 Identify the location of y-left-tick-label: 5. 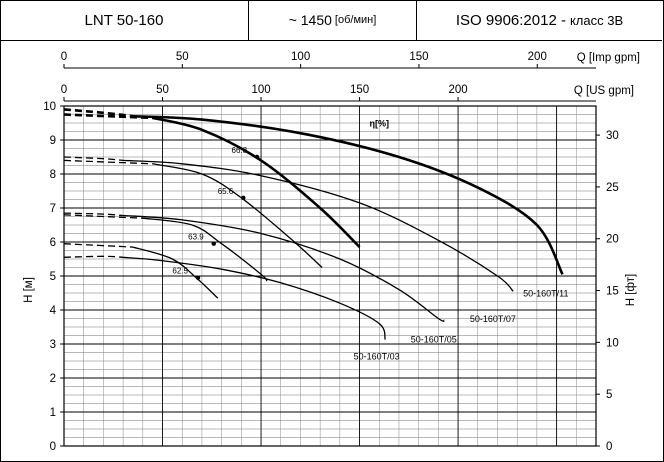
(53, 277).